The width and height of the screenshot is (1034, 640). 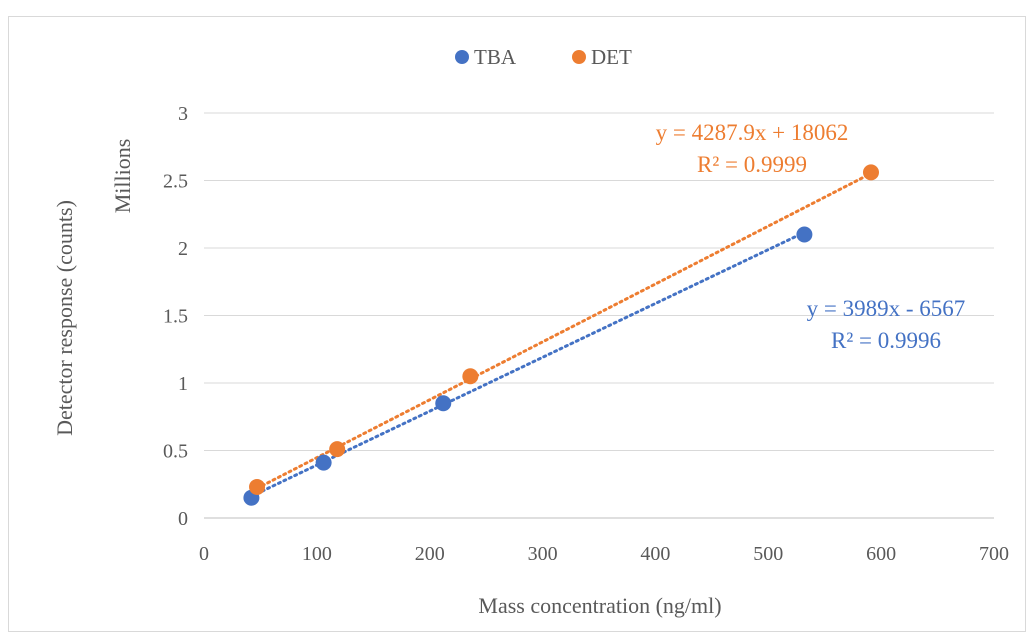 What do you see at coordinates (430, 554) in the screenshot?
I see `x-tick-label: 200` at bounding box center [430, 554].